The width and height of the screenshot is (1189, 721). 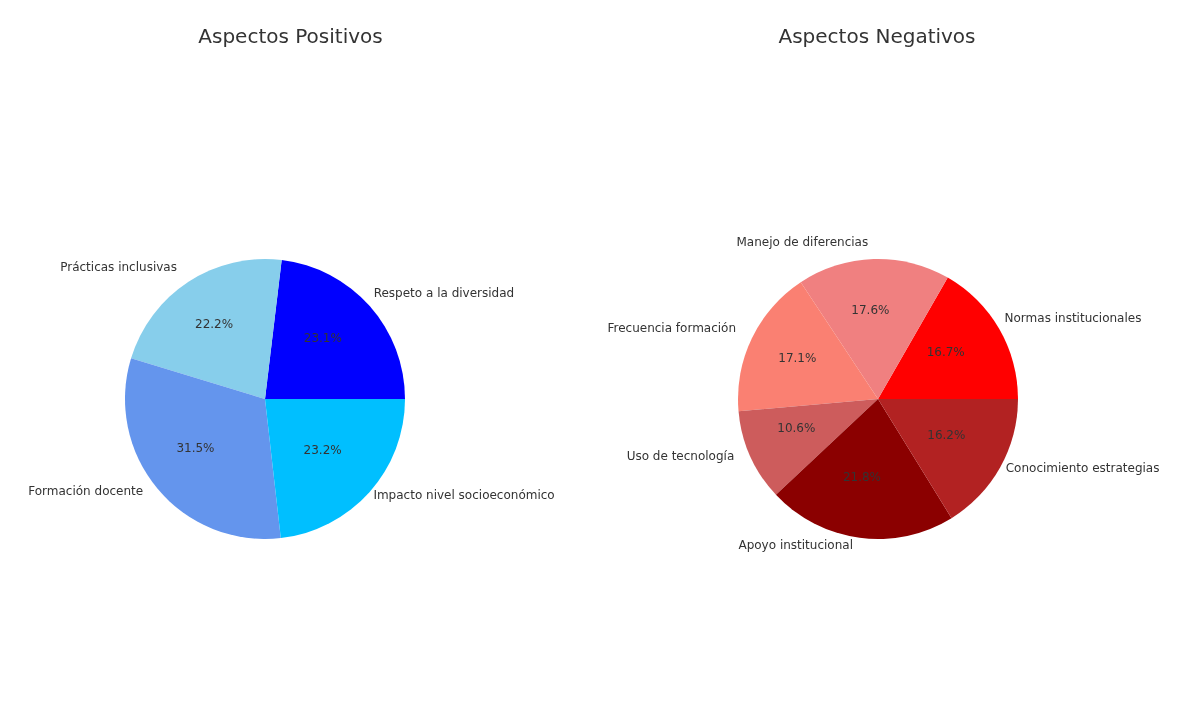 What do you see at coordinates (214, 323) in the screenshot?
I see `data-label: 22.2%` at bounding box center [214, 323].